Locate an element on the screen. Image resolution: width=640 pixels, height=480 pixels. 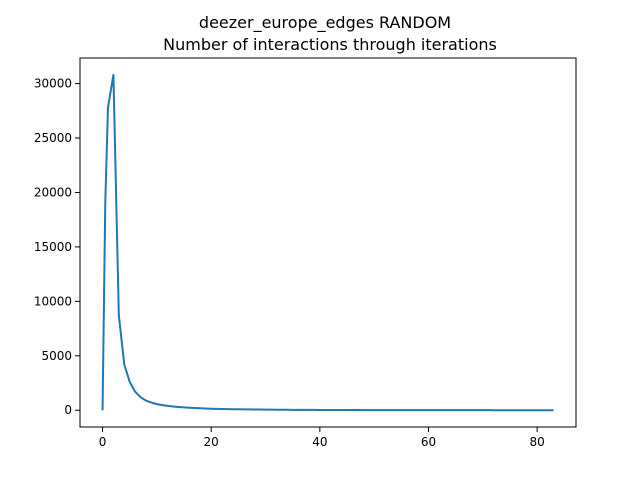
y-axis: 0 5000 10000 15000 20000 25000 30000 is located at coordinates (57, 247).